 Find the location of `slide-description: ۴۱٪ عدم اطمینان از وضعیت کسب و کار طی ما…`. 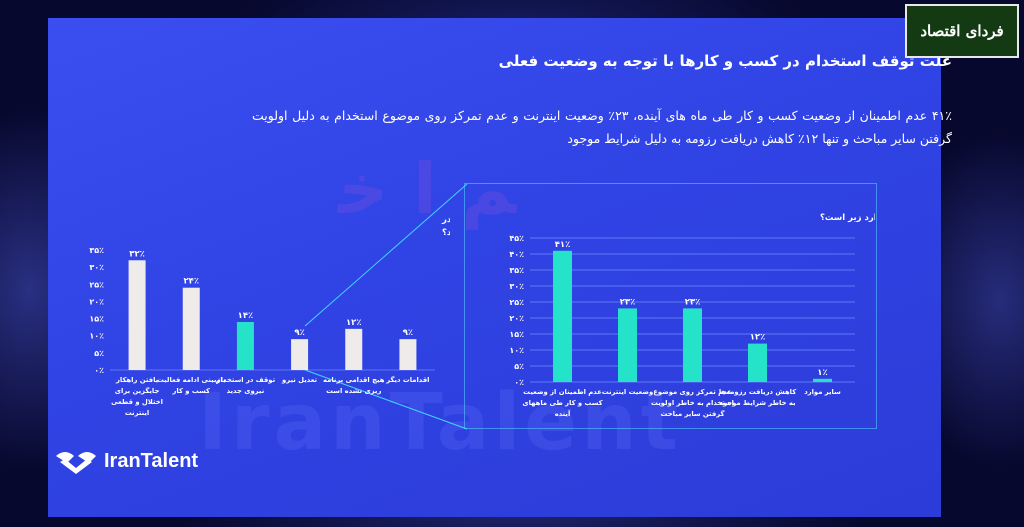

slide-description: ۴۱٪ عدم اطمینان از وضعیت کسب و کار طی ما… is located at coordinates (602, 127).